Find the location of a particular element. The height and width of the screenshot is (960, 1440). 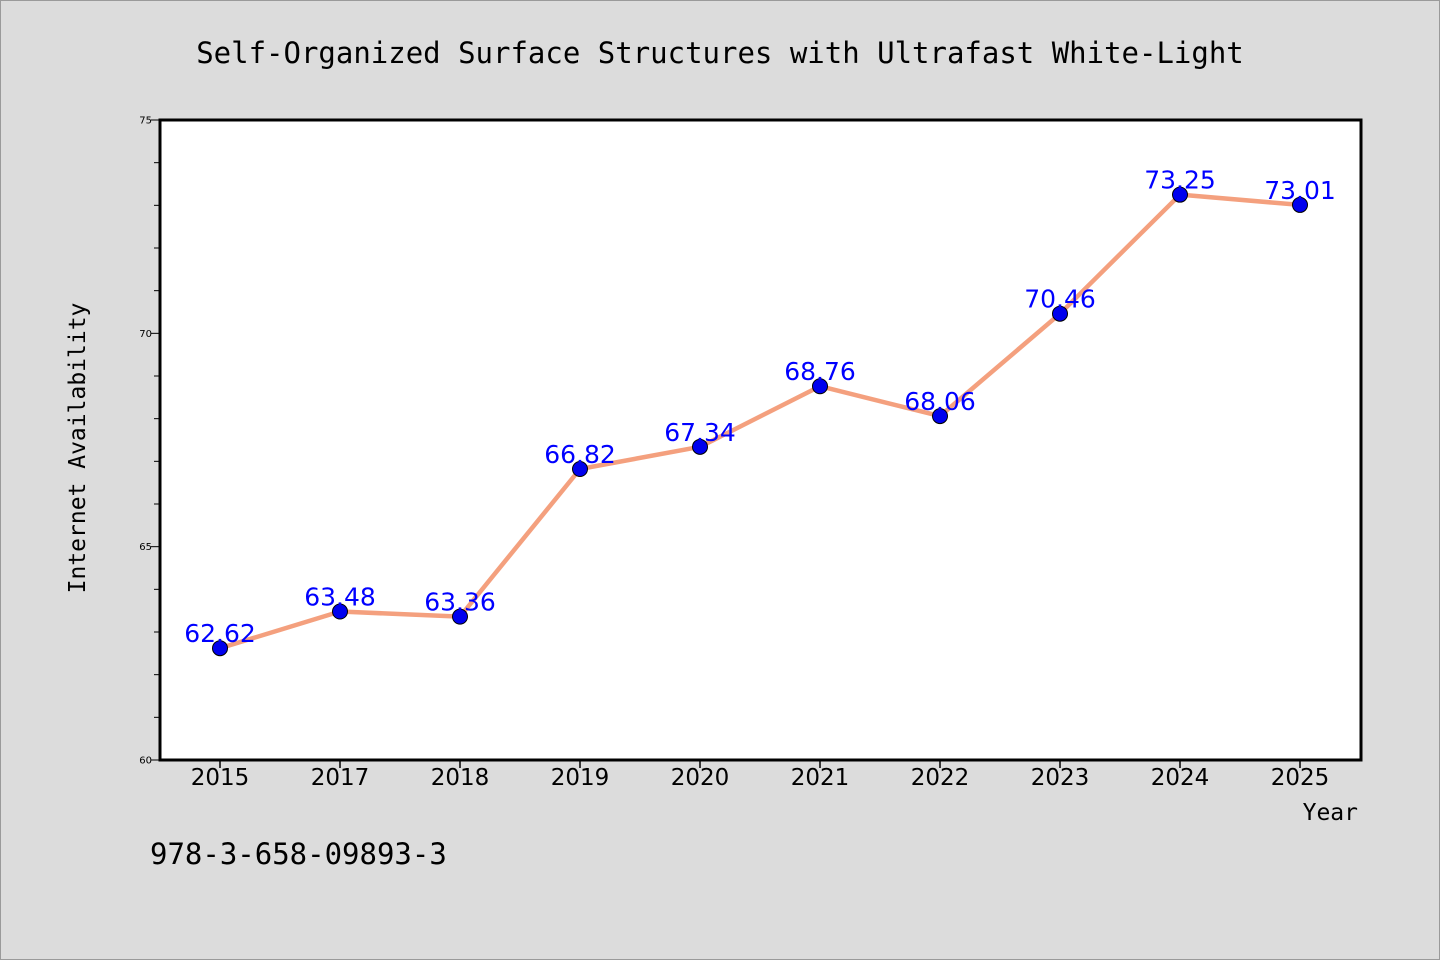

x-tick-label: 2022 is located at coordinates (940, 778).